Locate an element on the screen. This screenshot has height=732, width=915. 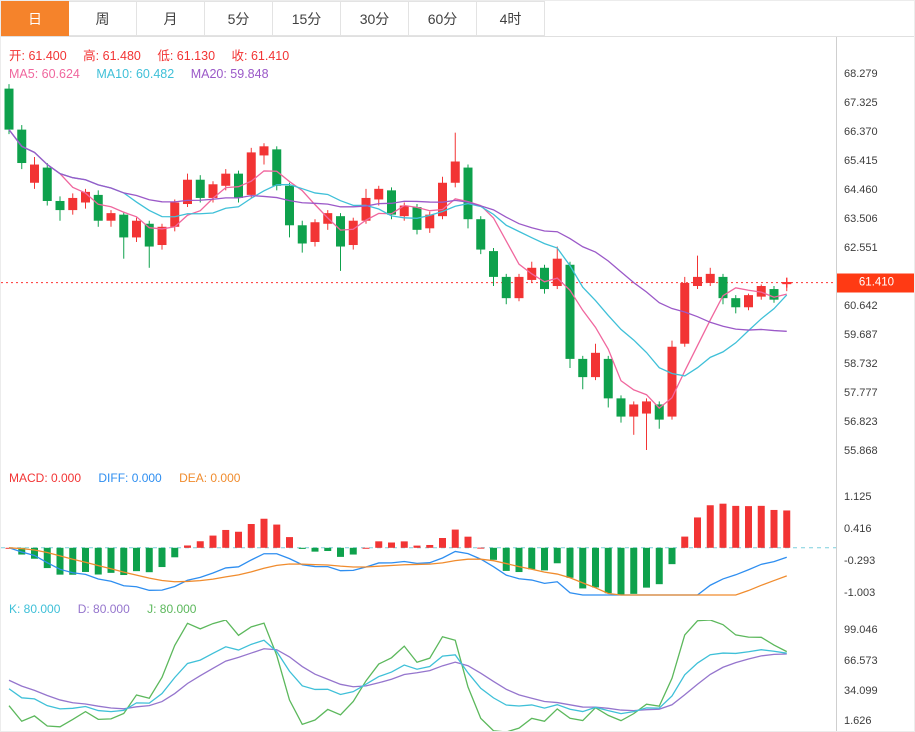
diff-value: DIFF: 0.000 is located at coordinates (130, 478).